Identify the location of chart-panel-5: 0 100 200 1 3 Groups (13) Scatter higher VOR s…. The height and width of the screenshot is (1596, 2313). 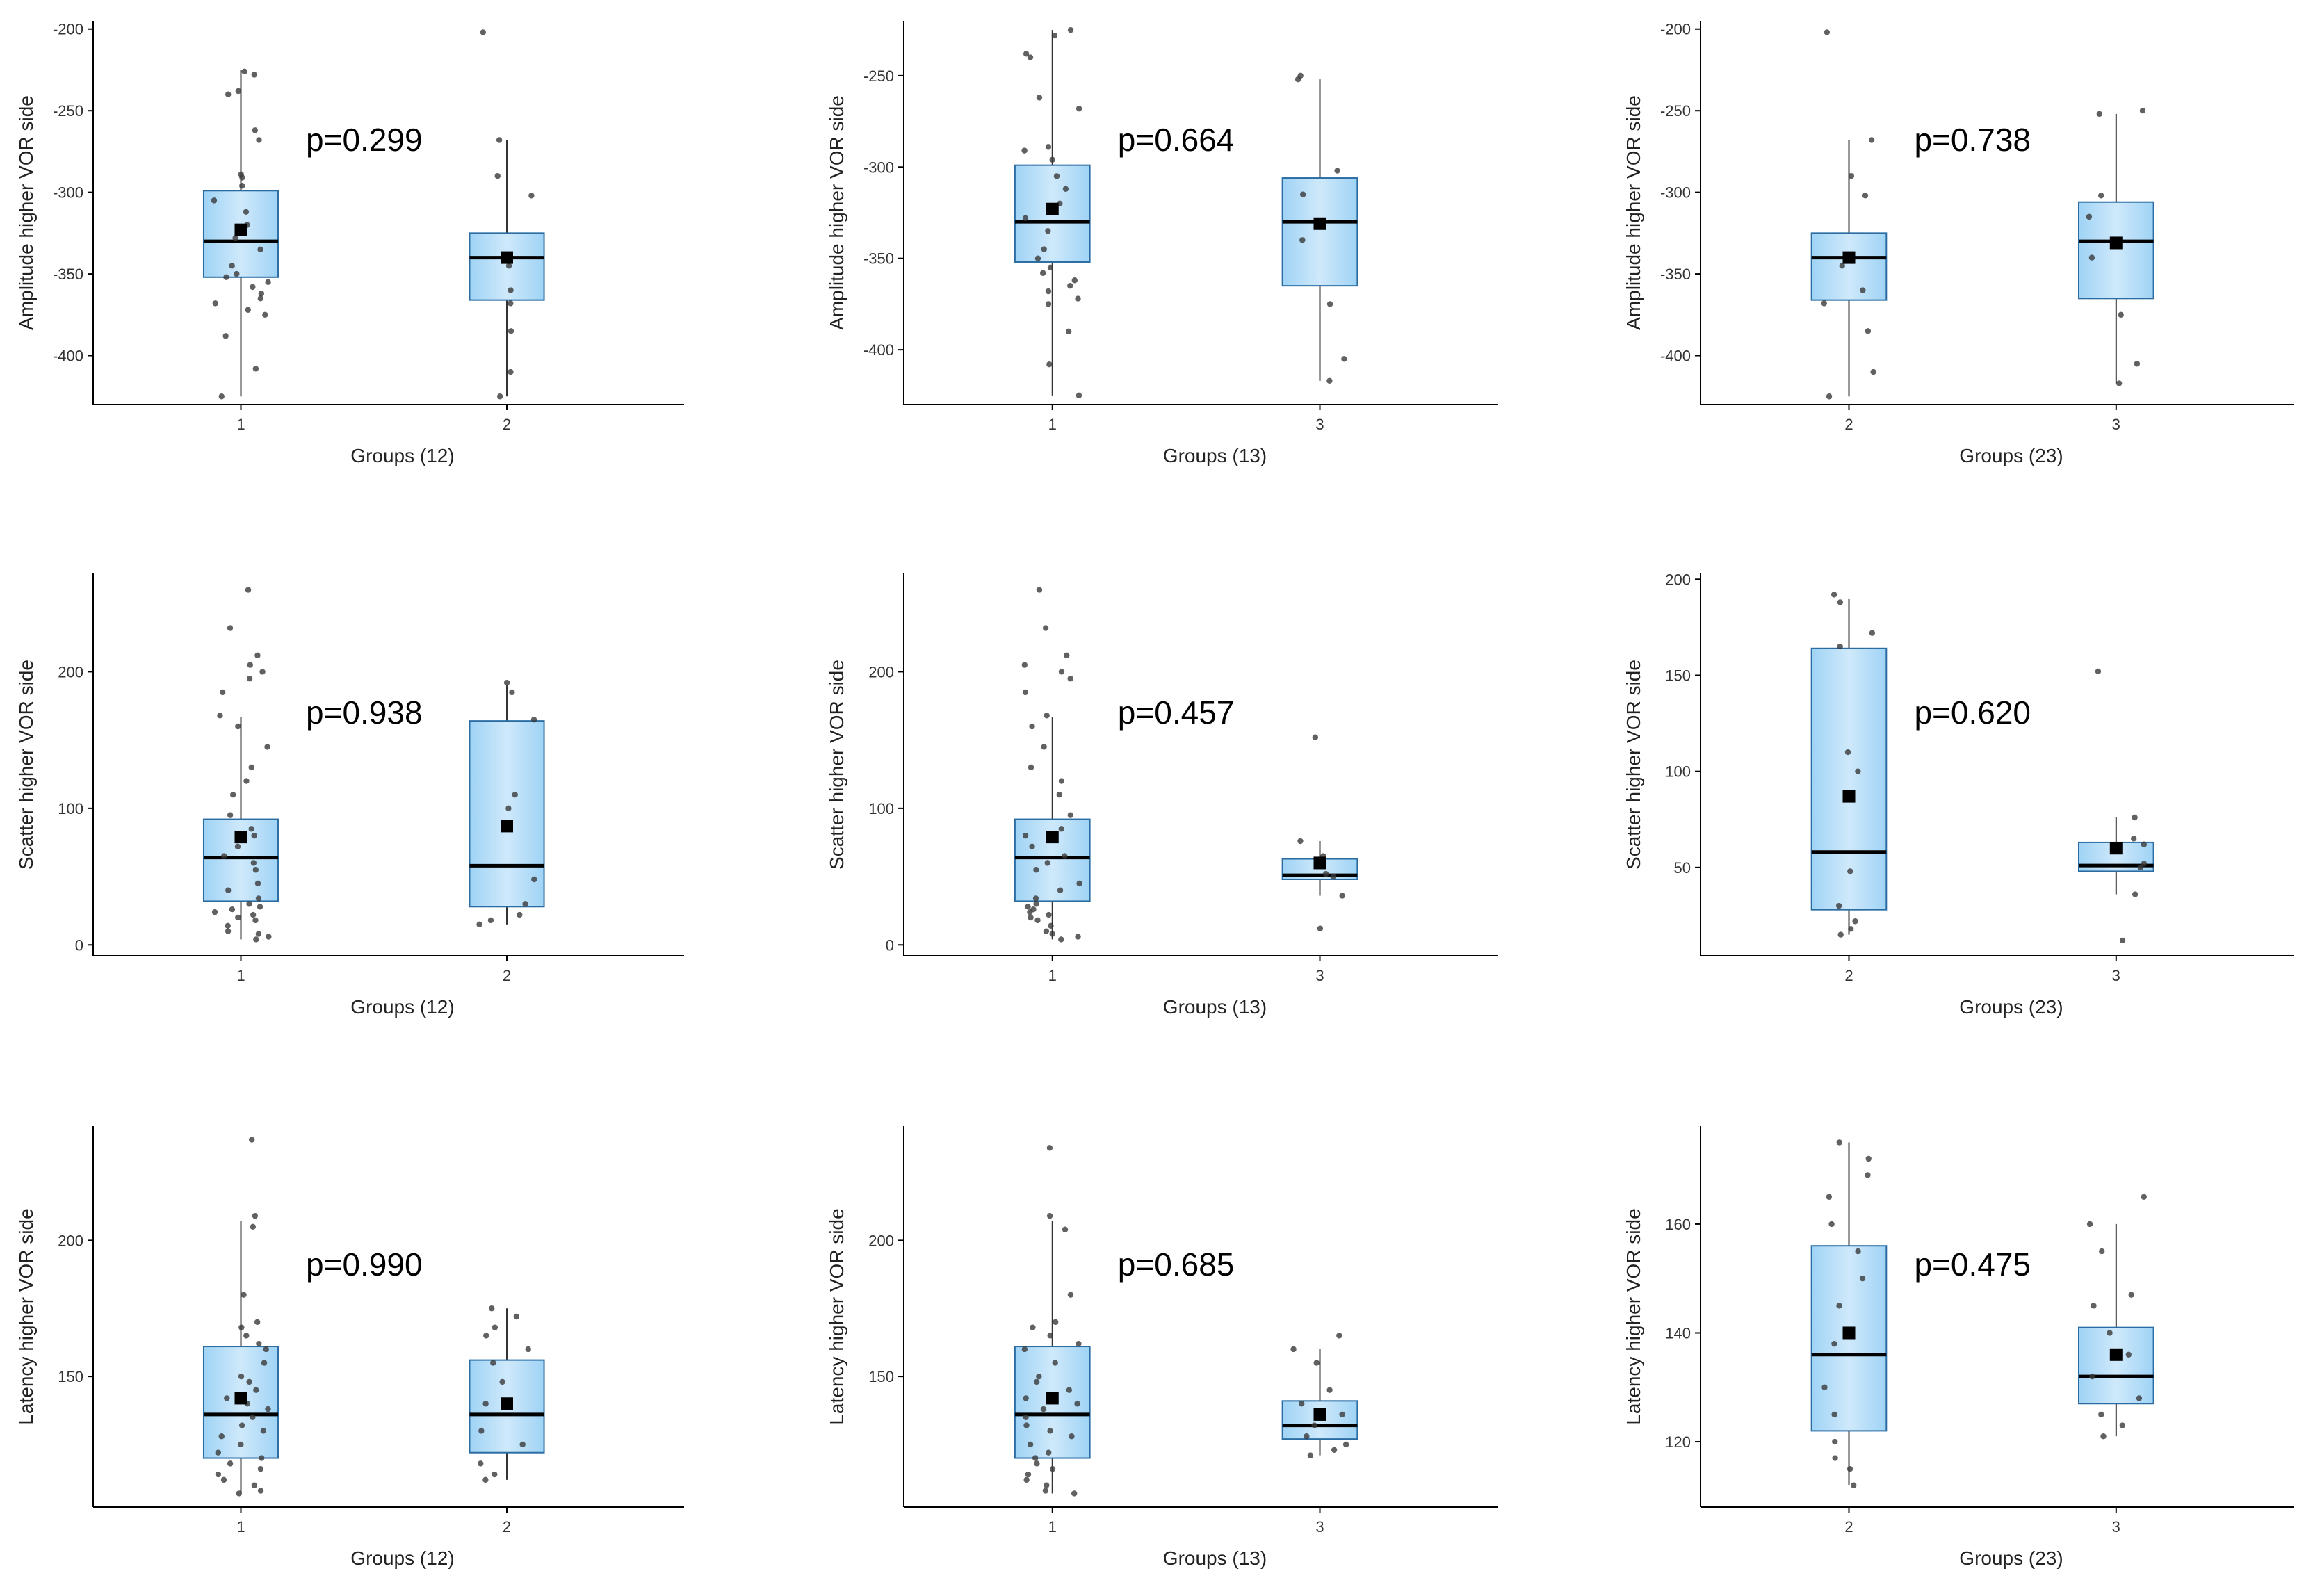
(1162, 795).